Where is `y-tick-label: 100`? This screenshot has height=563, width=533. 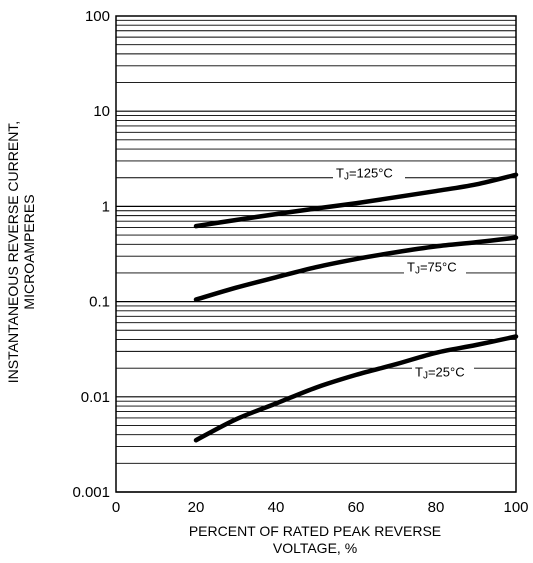
y-tick-label: 100 is located at coordinates (97, 16).